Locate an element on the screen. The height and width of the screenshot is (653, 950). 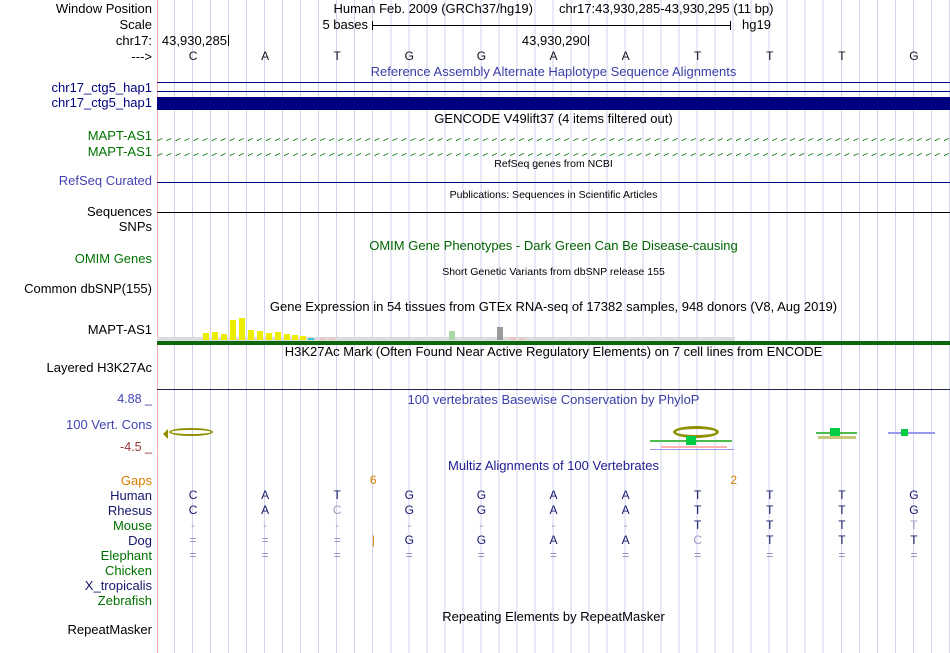
conservation-axis-max: 4.88 _ is located at coordinates (134, 399).